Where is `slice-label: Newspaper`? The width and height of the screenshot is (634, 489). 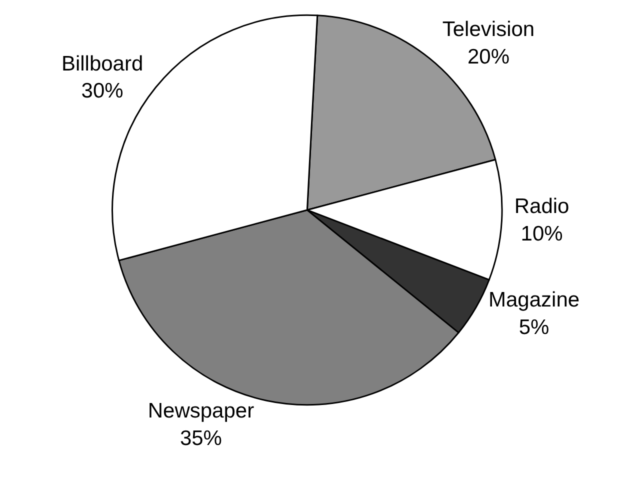 slice-label: Newspaper is located at coordinates (201, 411).